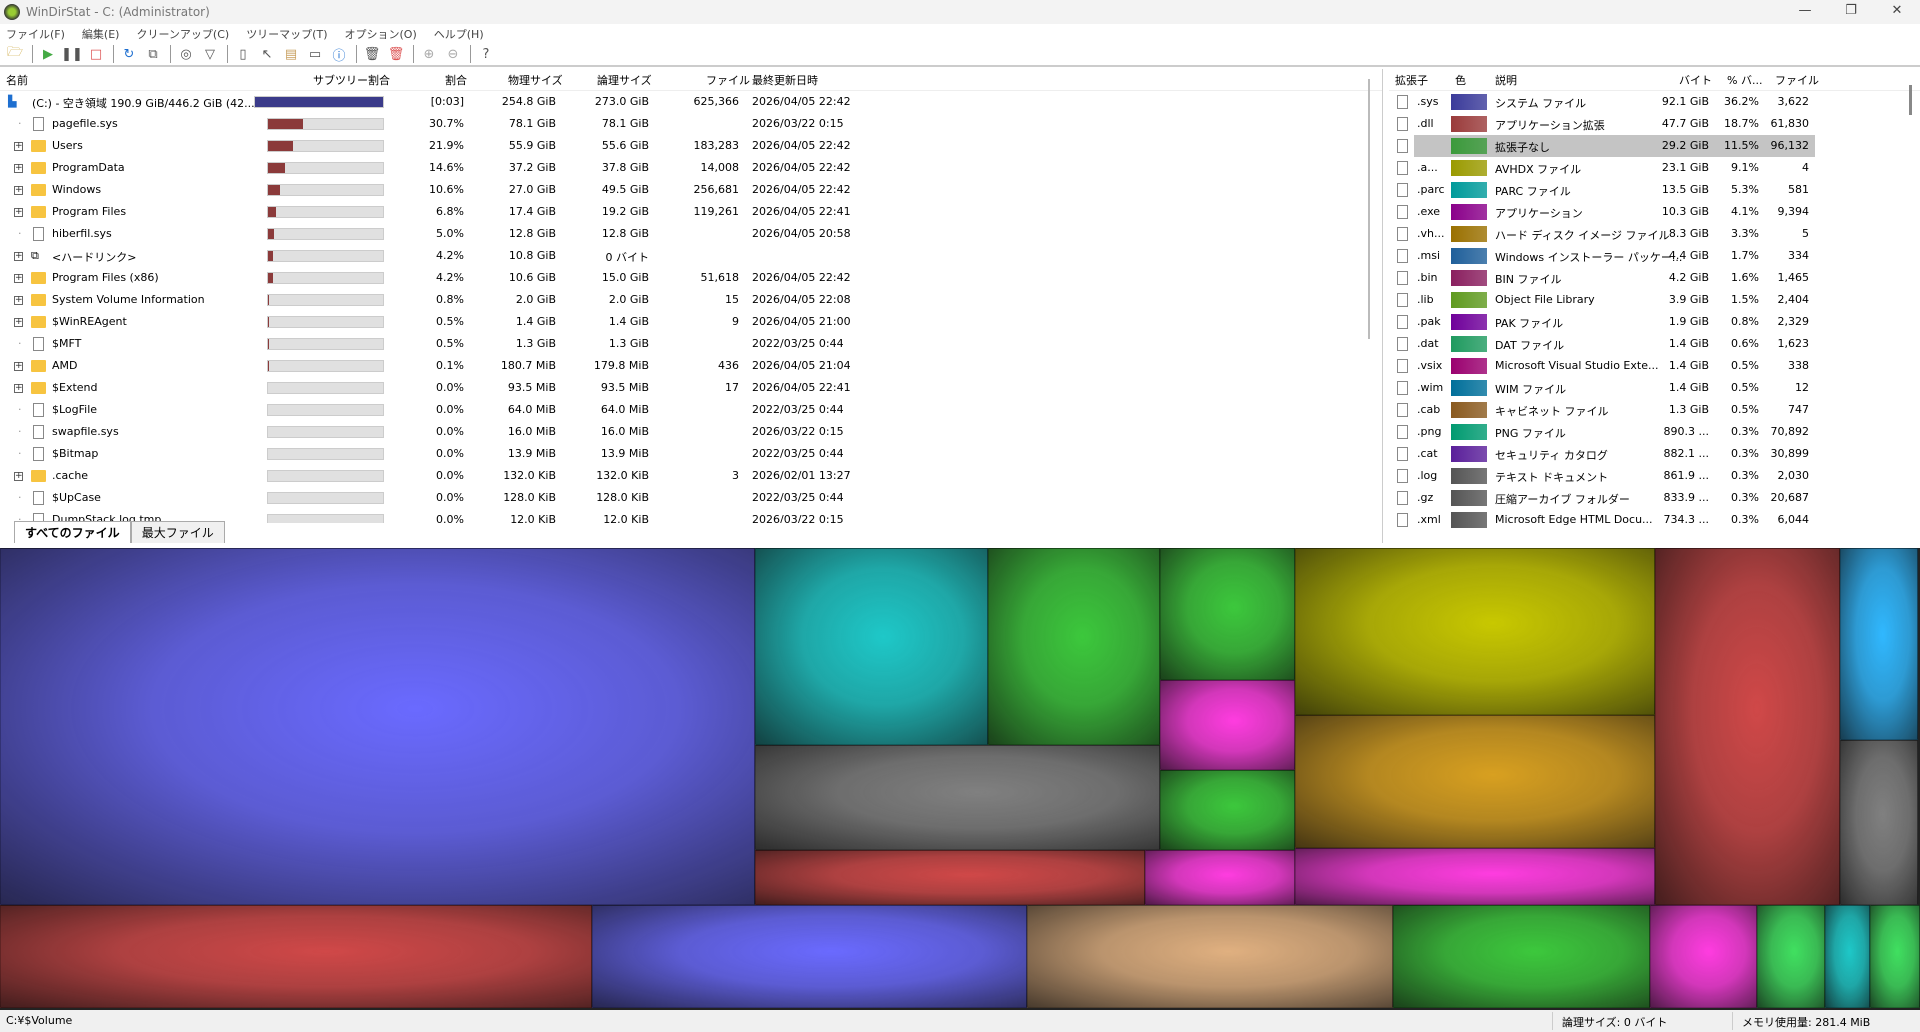 This screenshot has height=1032, width=1920. I want to click on extension-row: .gz 圧縮アーカイブ フォルダー 833.9 ... 0.3% 20,687, so click(1654, 498).